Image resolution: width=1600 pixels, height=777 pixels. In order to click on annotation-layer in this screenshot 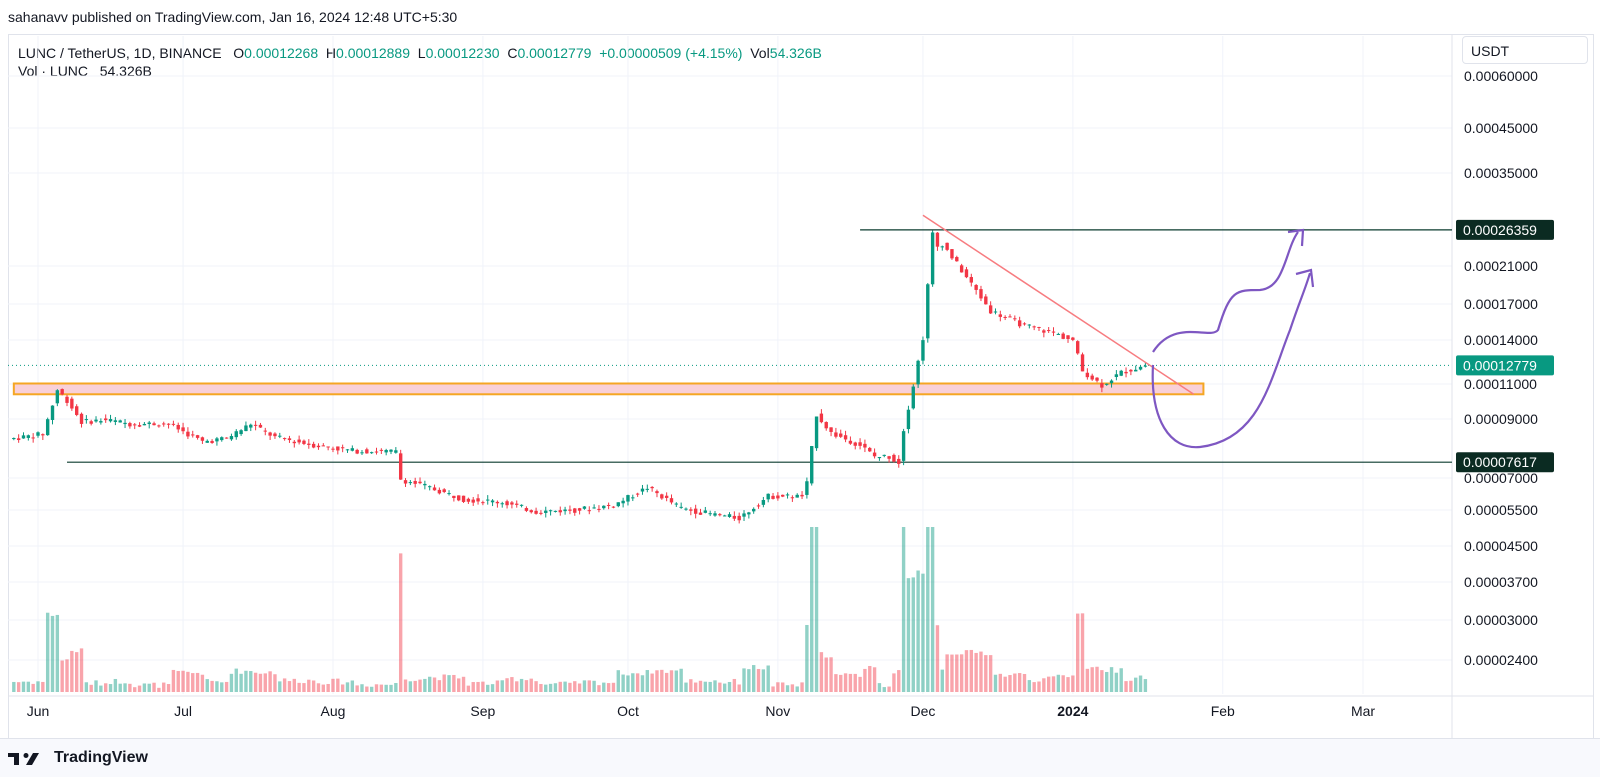, I will do `click(1233, 338)`.